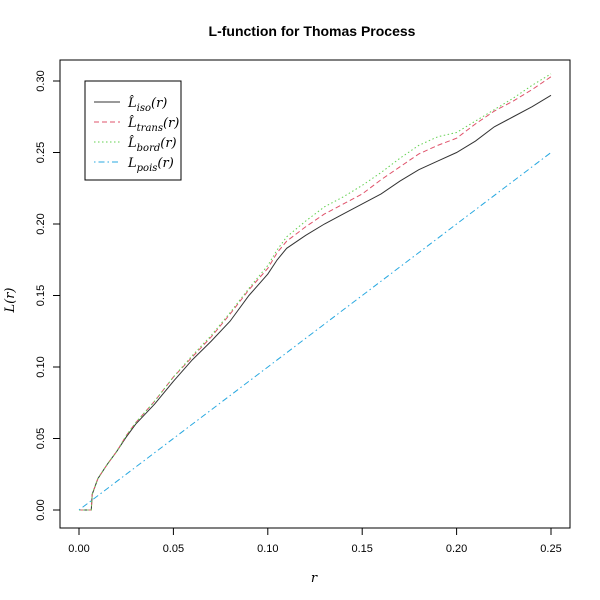 This screenshot has width=600, height=600. I want to click on legend-entry-trans: L̂trans(r), so click(153, 124).